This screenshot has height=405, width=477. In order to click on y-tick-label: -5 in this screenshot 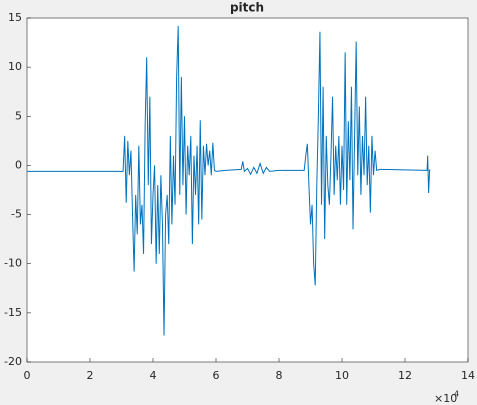, I will do `click(16, 214)`.